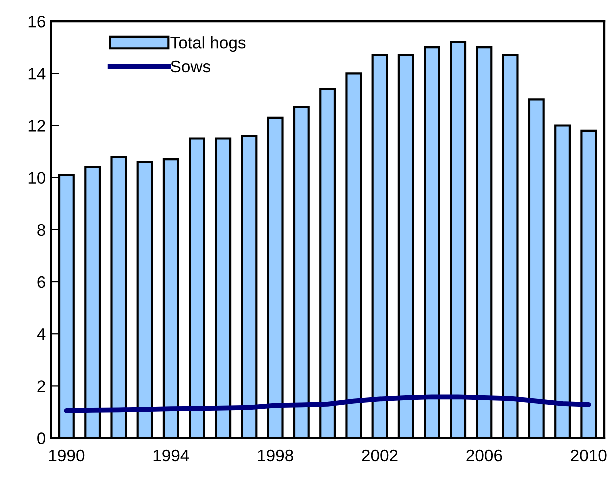  I want to click on legend-label: Sows, so click(190, 66).